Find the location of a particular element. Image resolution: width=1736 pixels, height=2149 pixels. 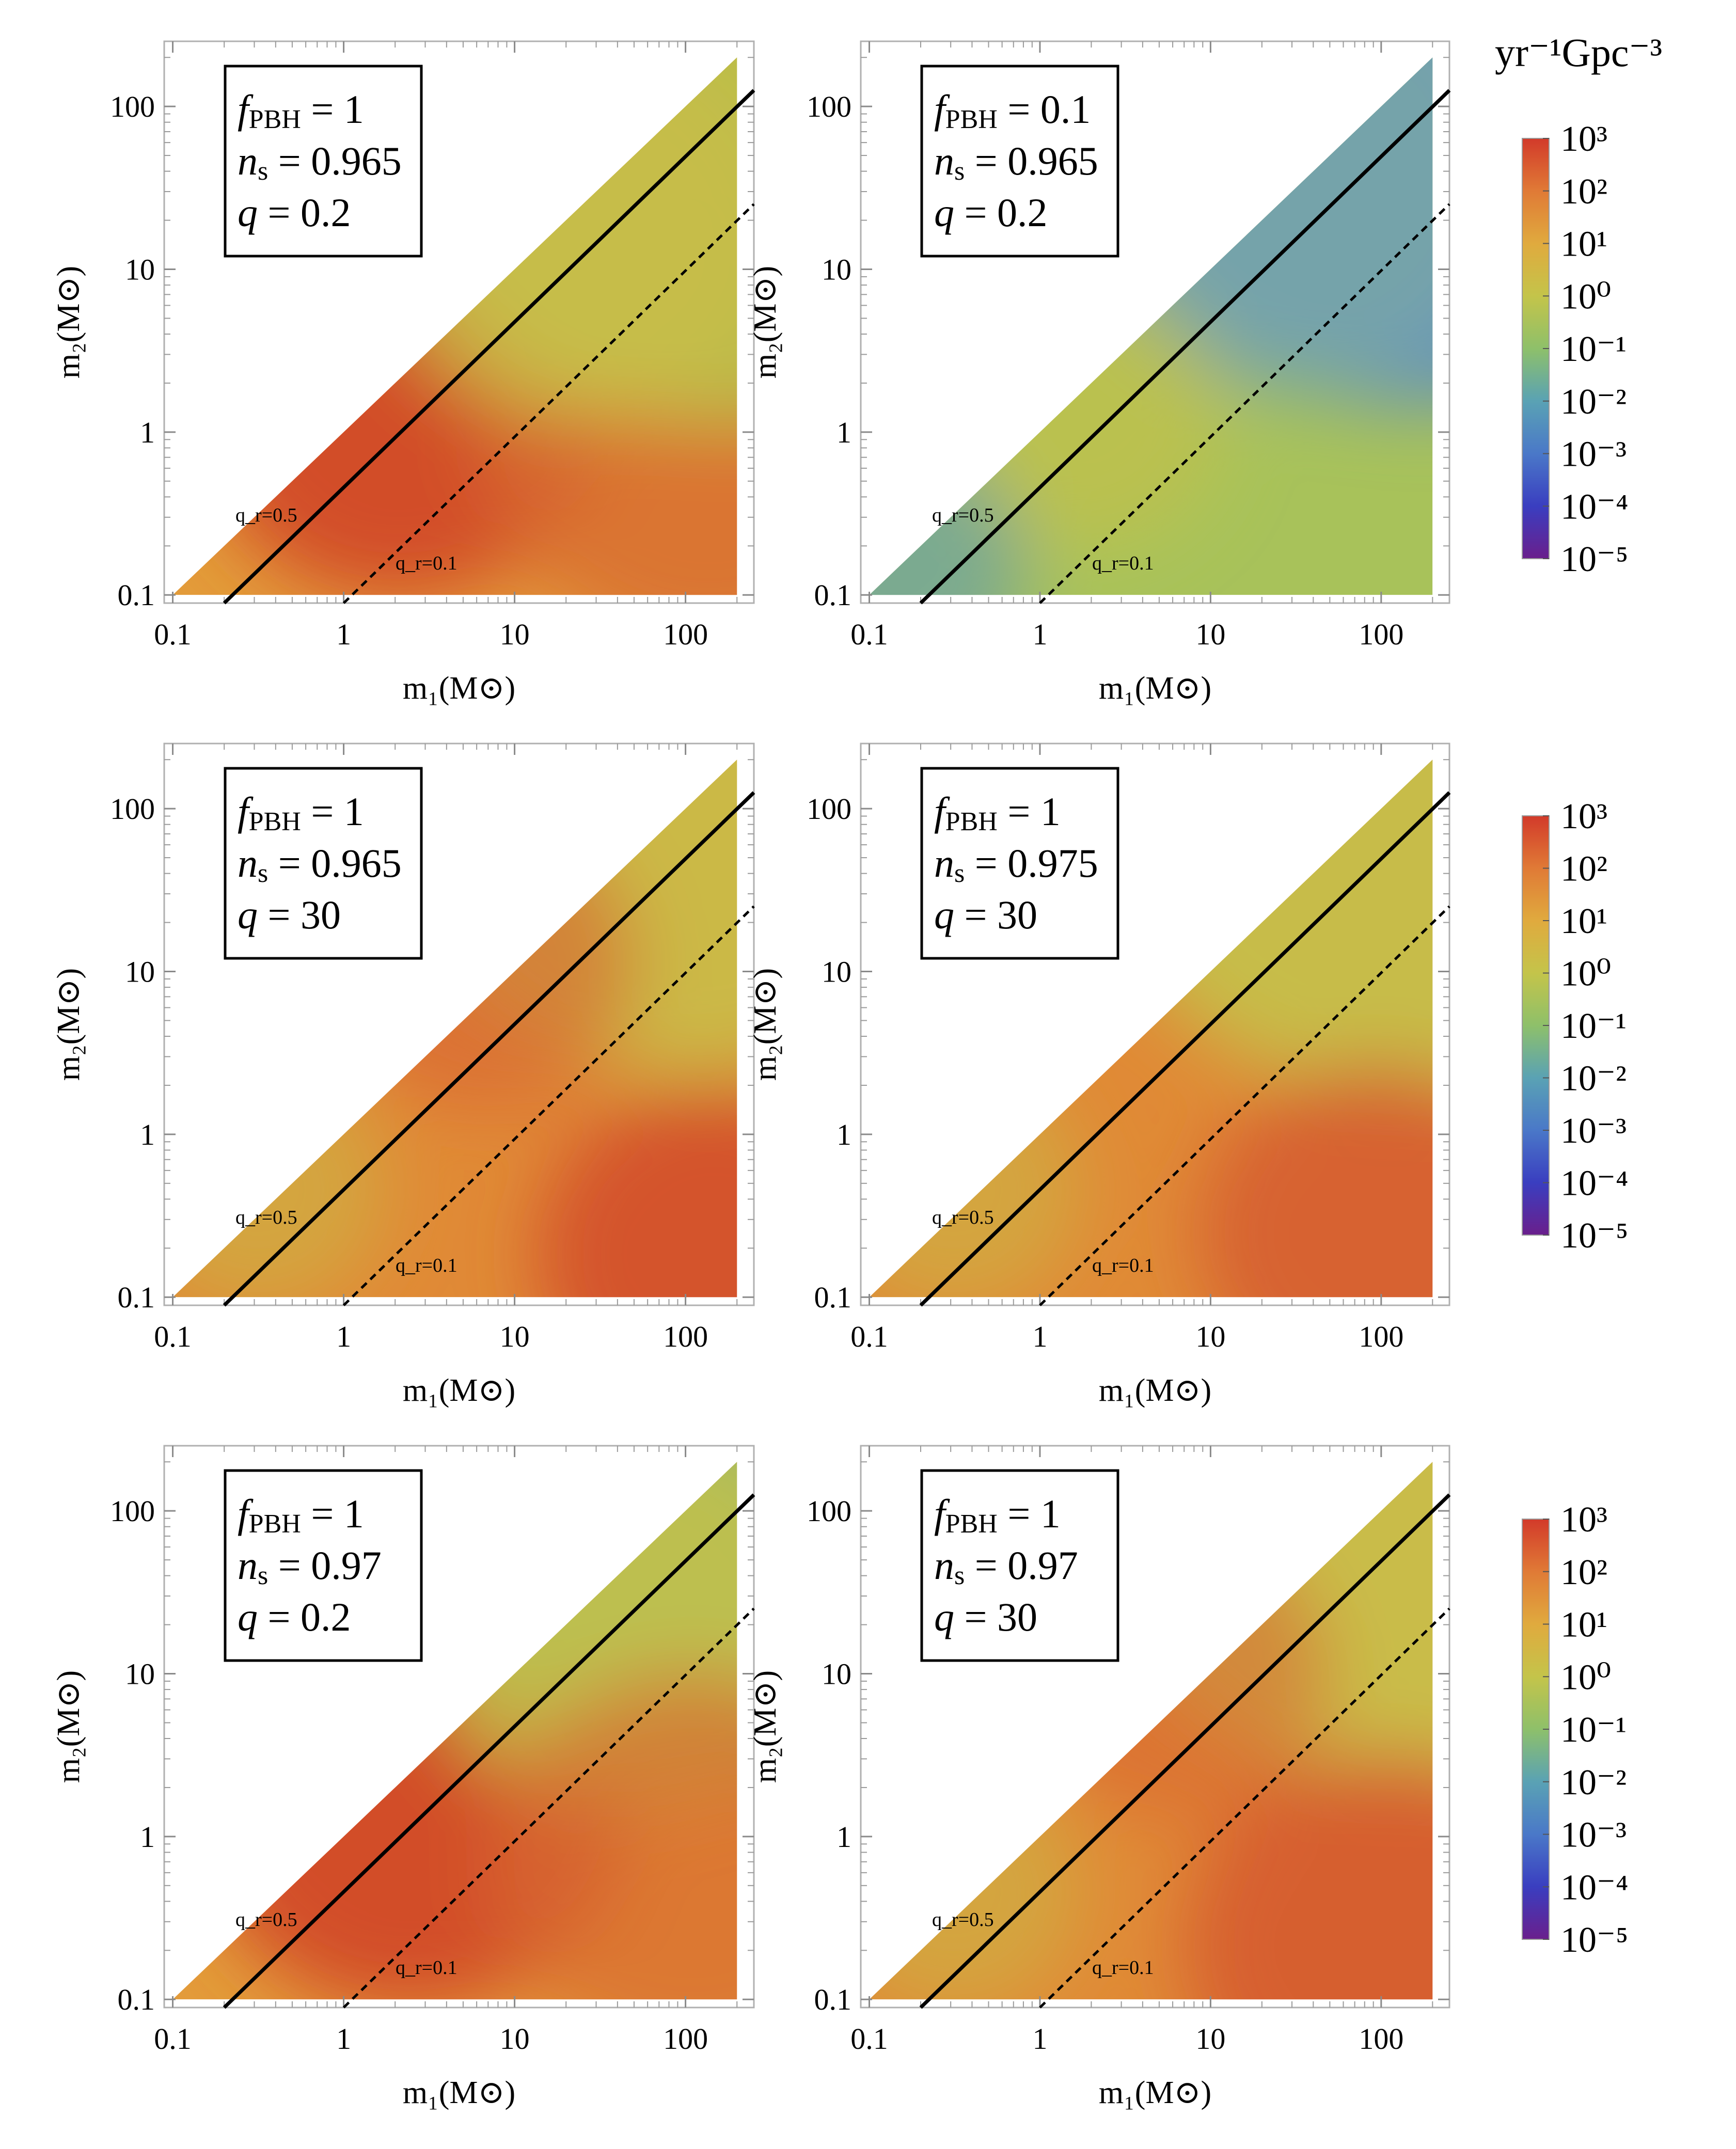

legend-ns: ns = 0.975 is located at coordinates (1016, 864).